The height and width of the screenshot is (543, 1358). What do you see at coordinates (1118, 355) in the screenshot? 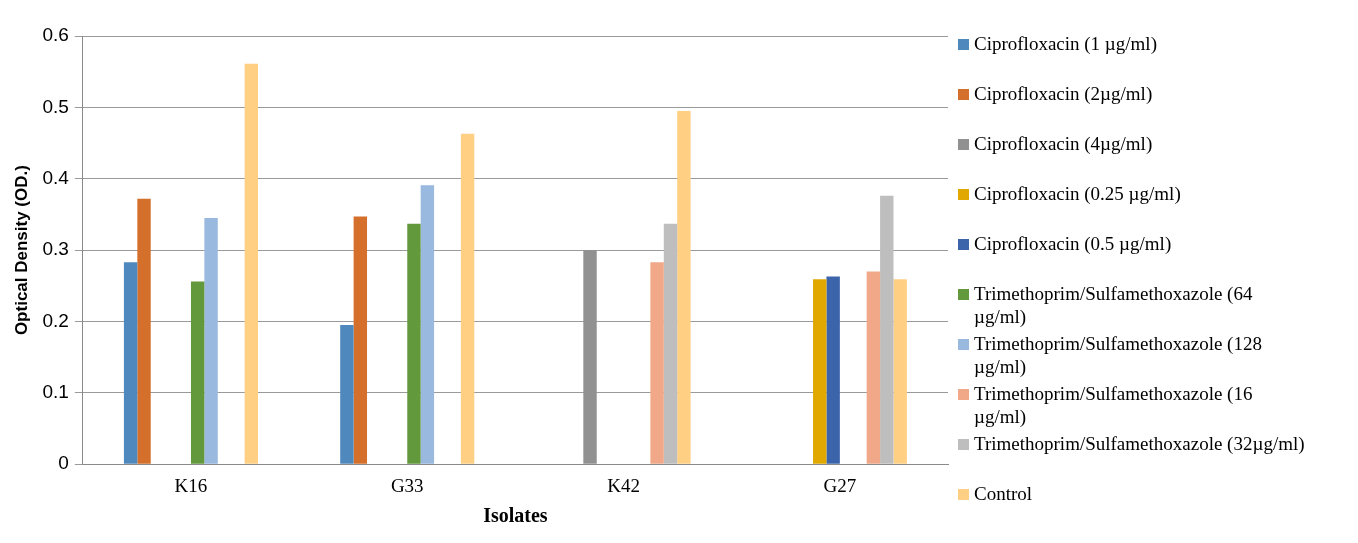
I see `legend-label: Trimethoprim/Sulfamethoxazole (128 µg/ml)` at bounding box center [1118, 355].